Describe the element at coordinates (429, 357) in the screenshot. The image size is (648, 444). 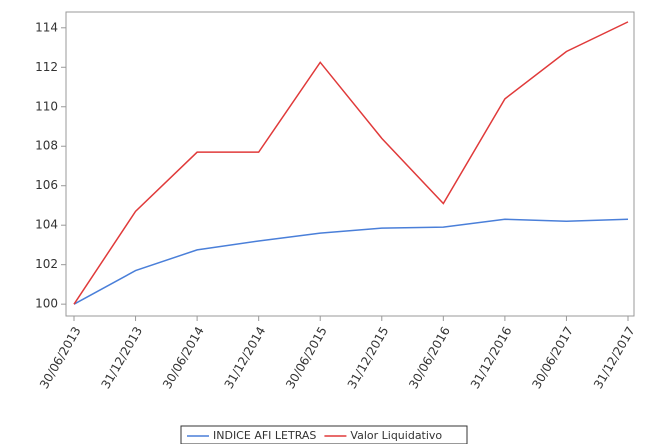
I see `x-tick-label: 30/06/2016` at that location.